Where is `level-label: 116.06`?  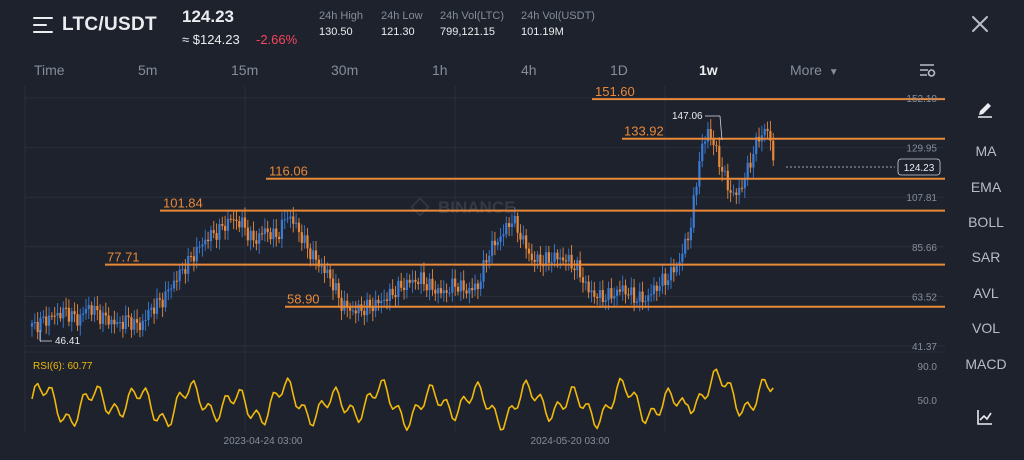
level-label: 116.06 is located at coordinates (288, 171).